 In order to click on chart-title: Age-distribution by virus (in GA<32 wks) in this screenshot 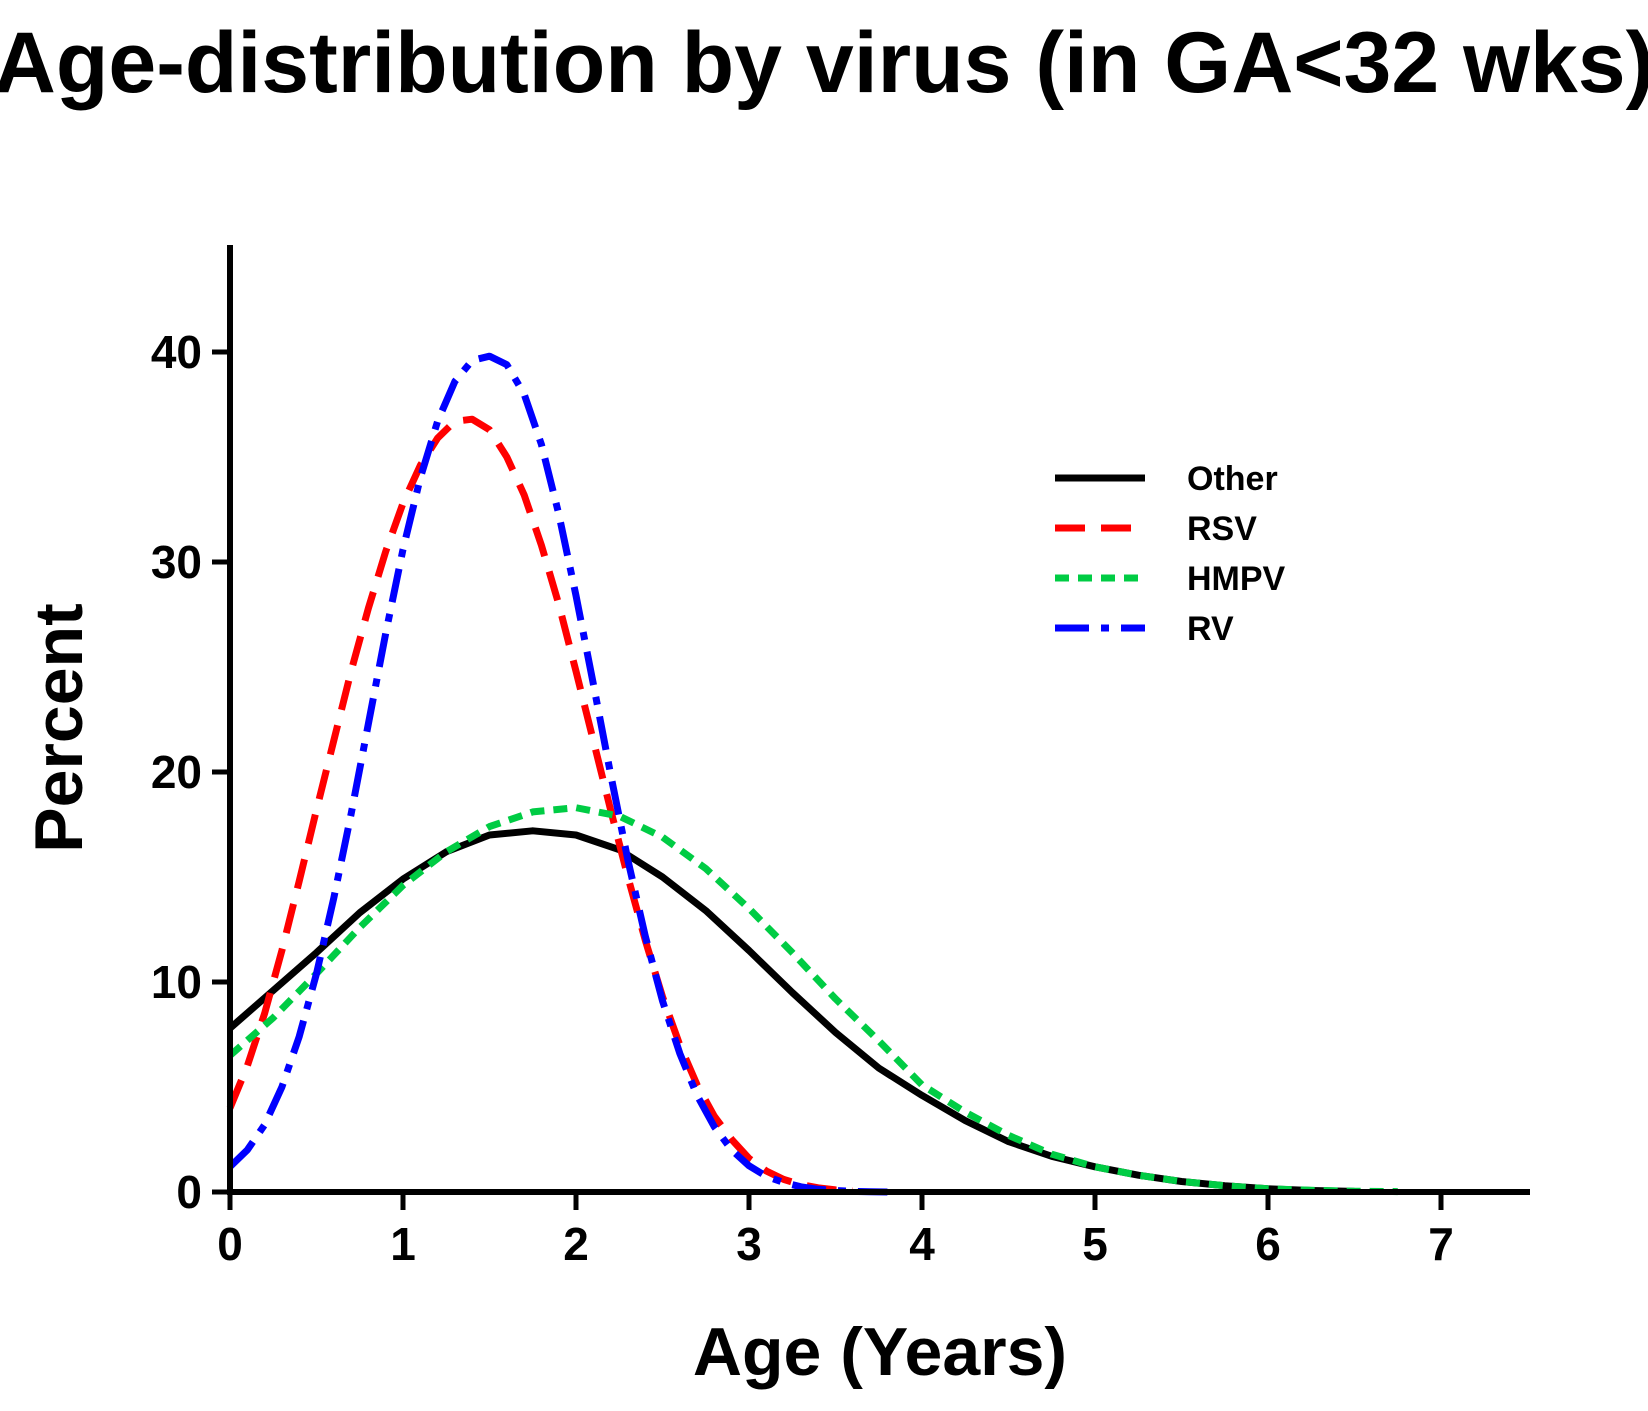, I will do `click(824, 63)`.